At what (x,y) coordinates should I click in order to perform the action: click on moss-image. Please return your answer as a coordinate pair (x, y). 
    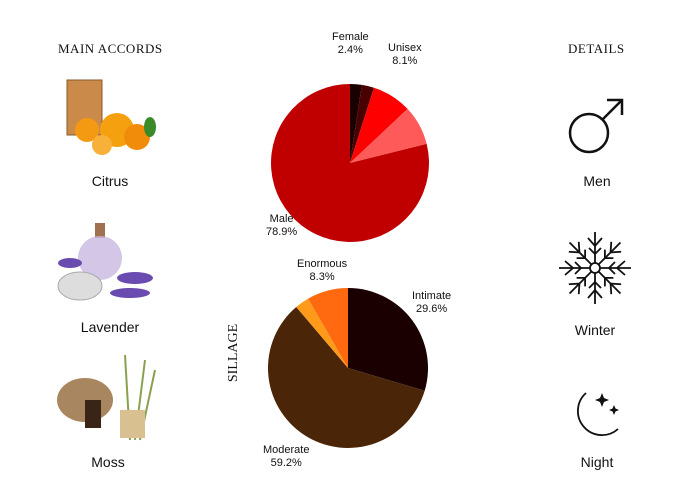
    Looking at the image, I should click on (106, 397).